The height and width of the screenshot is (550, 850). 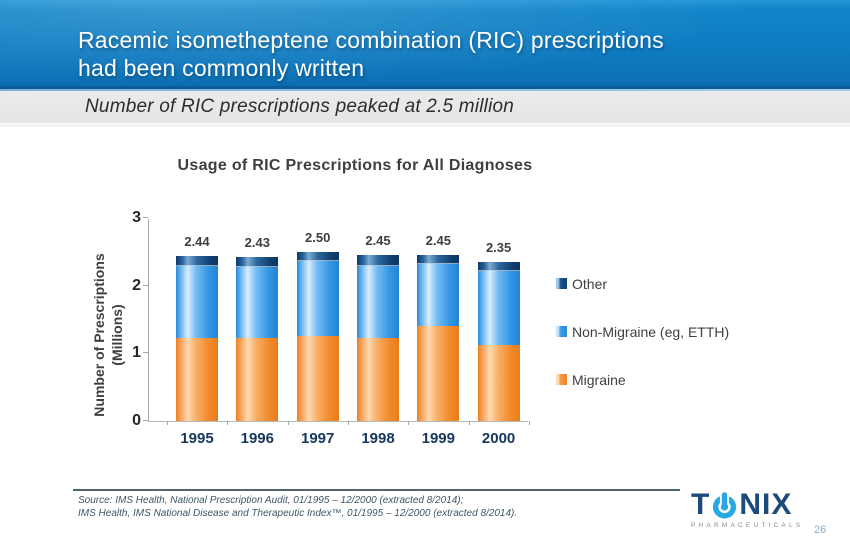 I want to click on footer-divider, so click(x=376, y=490).